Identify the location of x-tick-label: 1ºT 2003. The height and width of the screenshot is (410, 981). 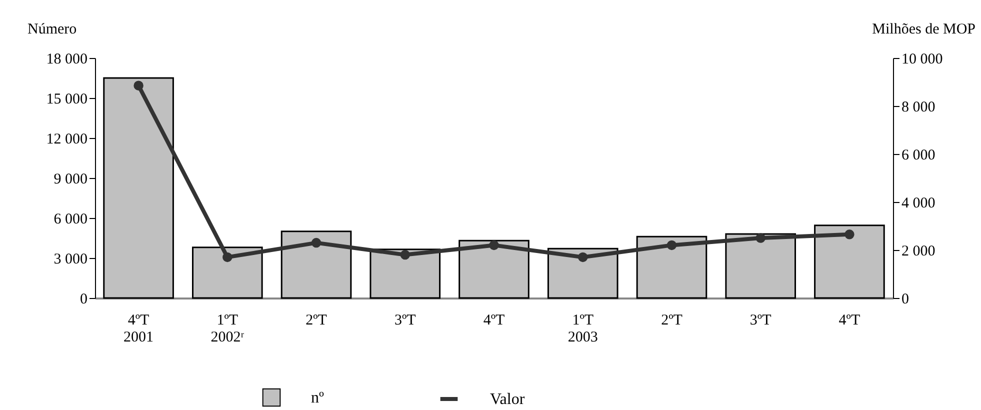
(583, 329).